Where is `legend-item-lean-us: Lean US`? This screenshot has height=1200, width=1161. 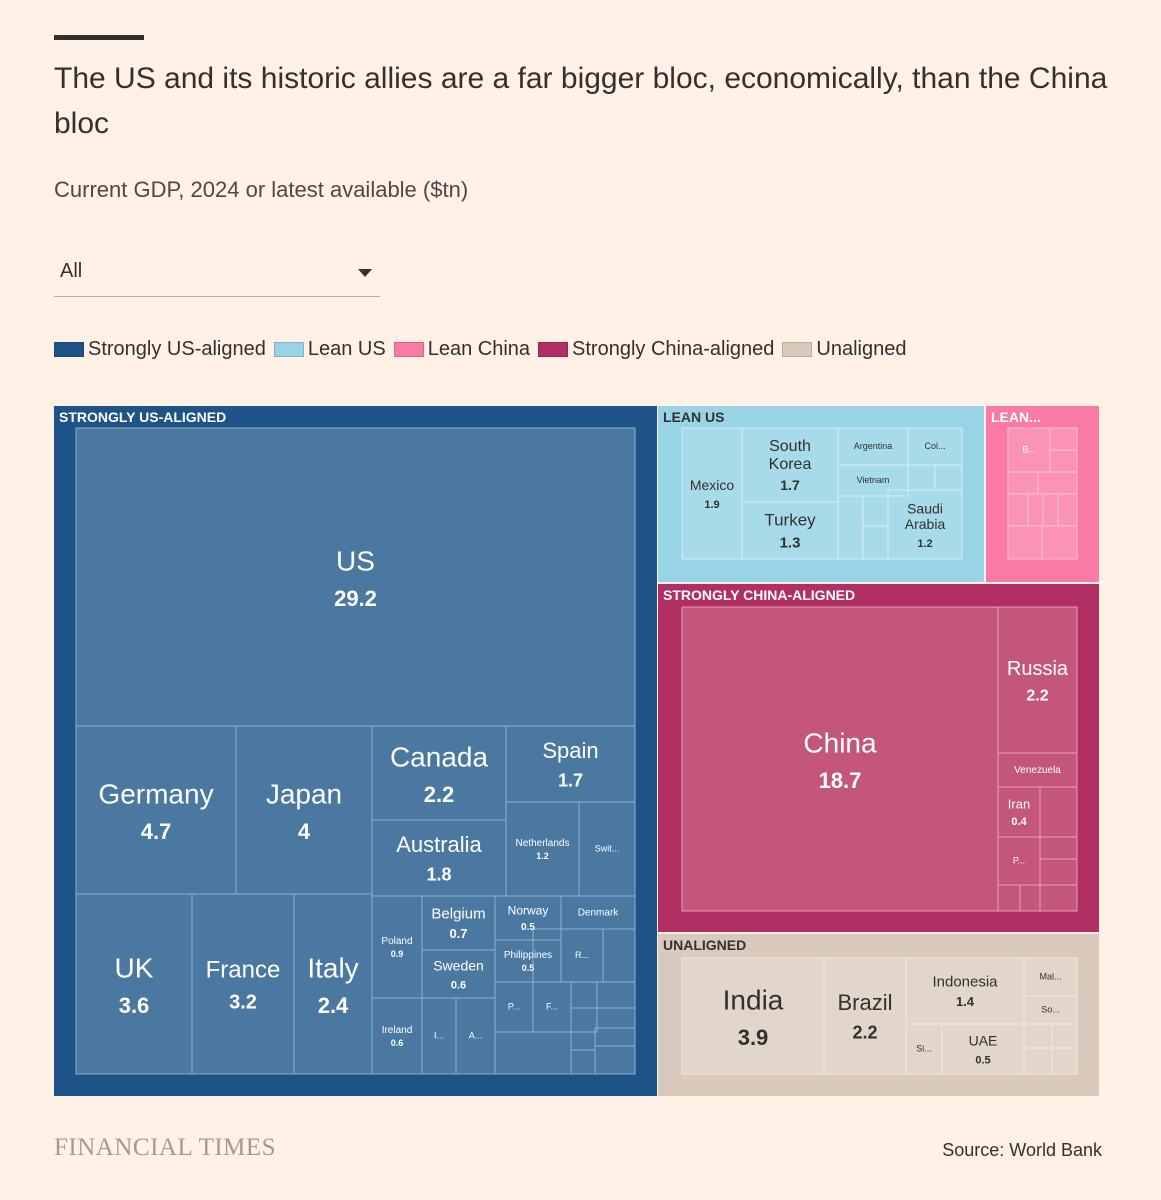
legend-item-lean-us: Lean US is located at coordinates (329, 349).